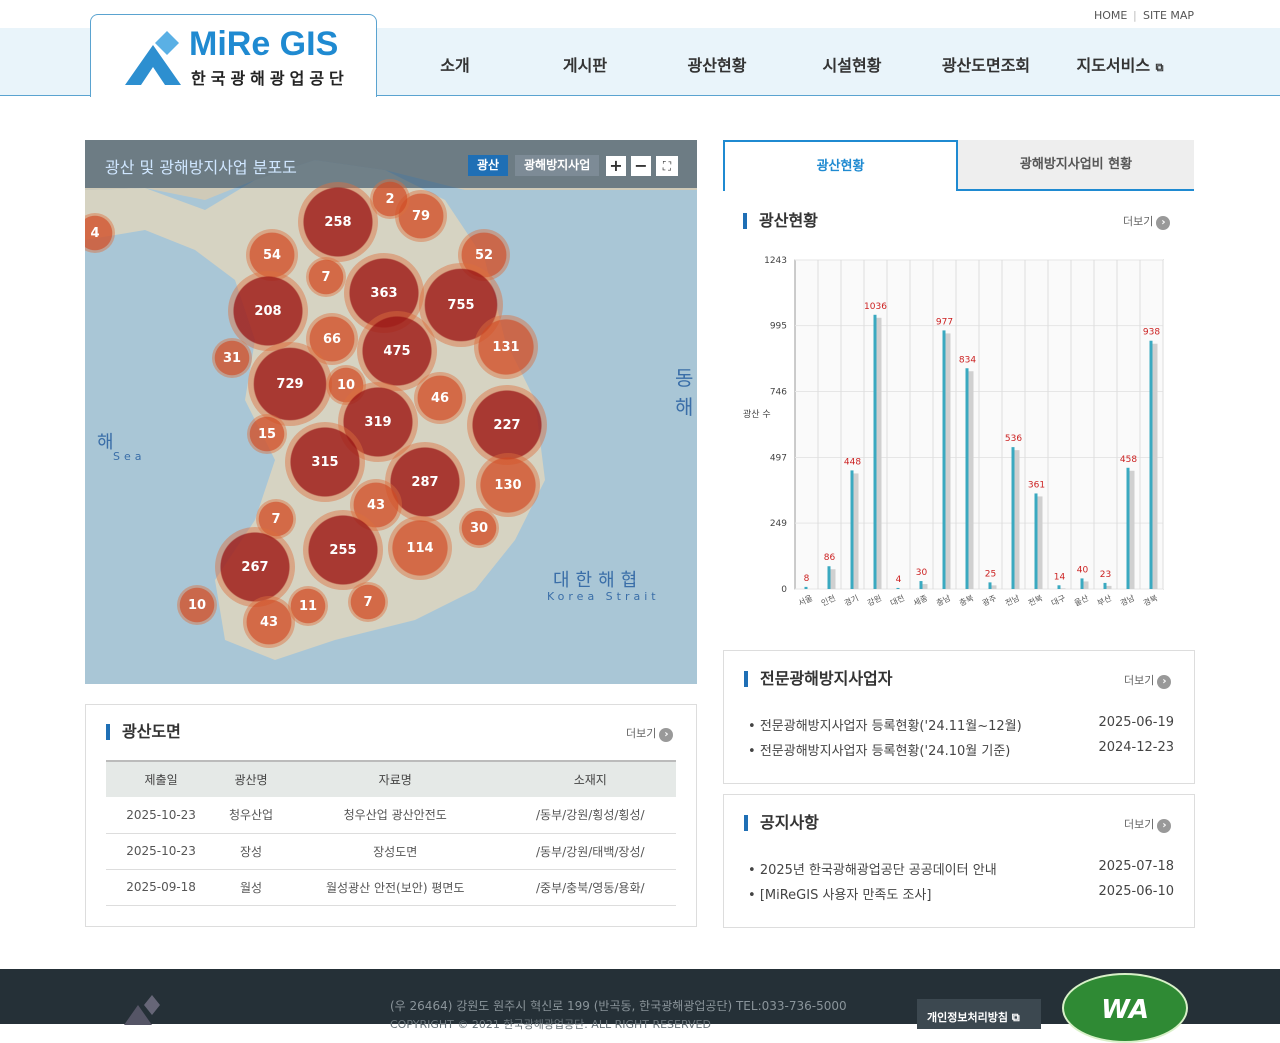  I want to click on nav-mine-drawings: 광산도면조회, so click(986, 65).